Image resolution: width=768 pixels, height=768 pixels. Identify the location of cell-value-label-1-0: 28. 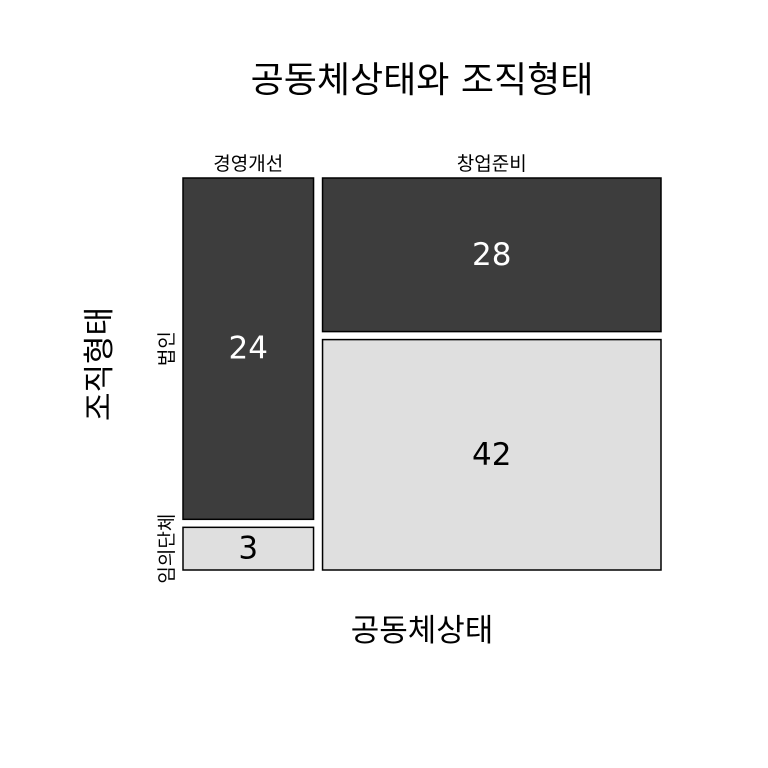
(491, 255).